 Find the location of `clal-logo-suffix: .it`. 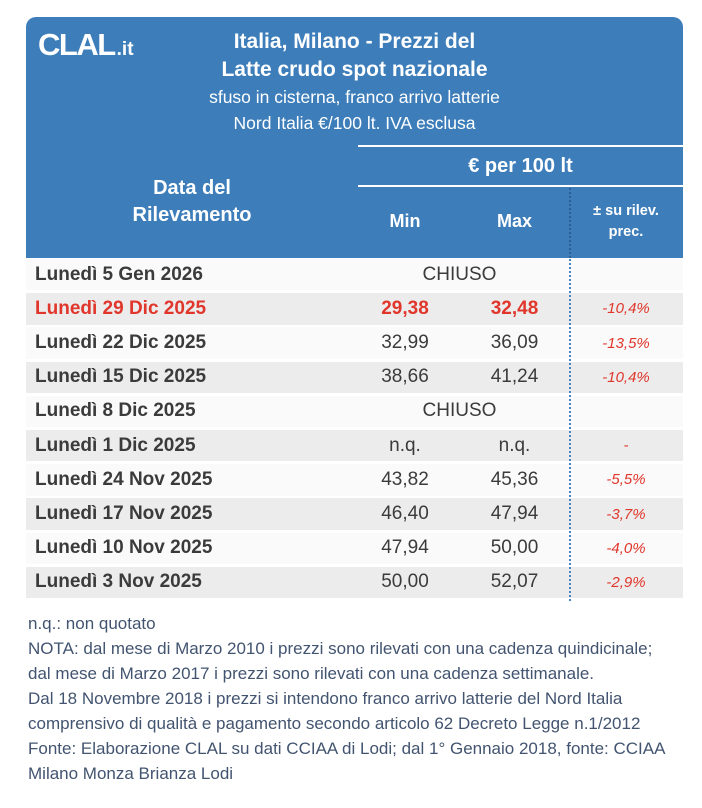

clal-logo-suffix: .it is located at coordinates (125, 49).